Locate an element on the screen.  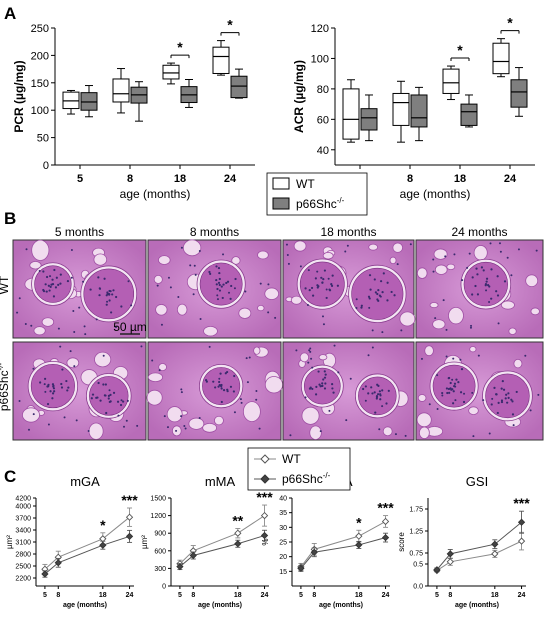
glomerulus is located at coordinates (507, 396).